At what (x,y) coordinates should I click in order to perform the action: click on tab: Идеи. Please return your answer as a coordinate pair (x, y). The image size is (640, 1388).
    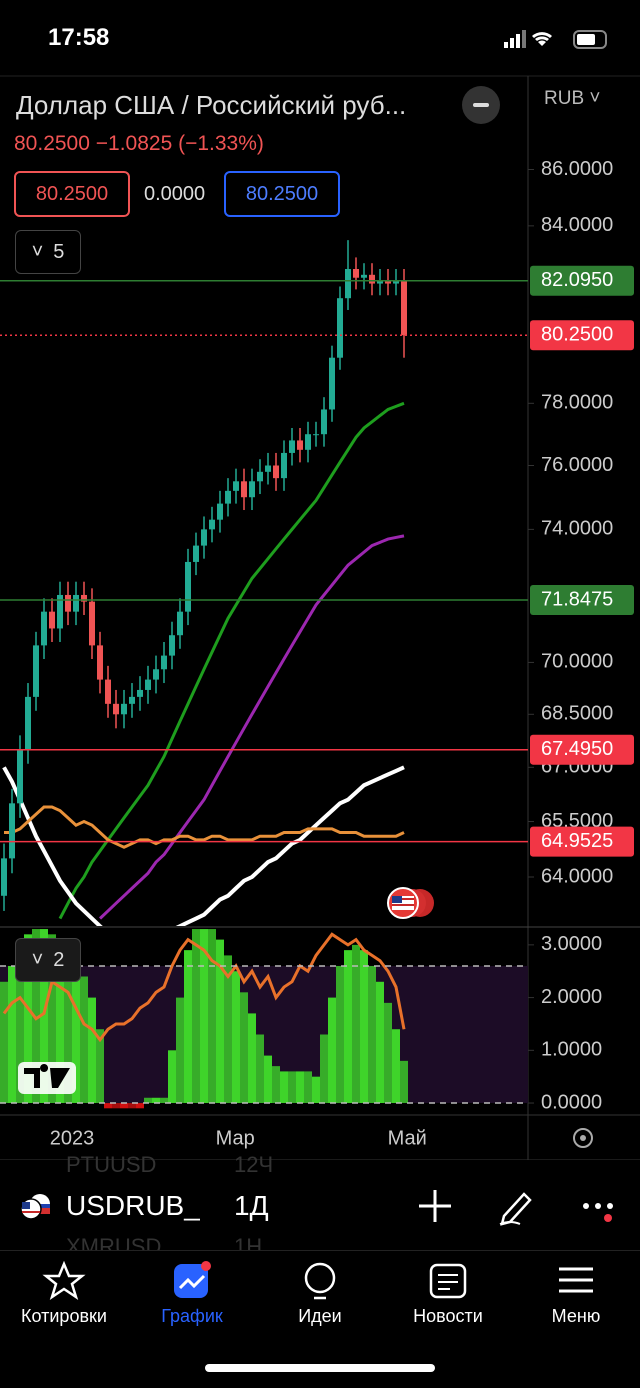
    Looking at the image, I should click on (320, 1294).